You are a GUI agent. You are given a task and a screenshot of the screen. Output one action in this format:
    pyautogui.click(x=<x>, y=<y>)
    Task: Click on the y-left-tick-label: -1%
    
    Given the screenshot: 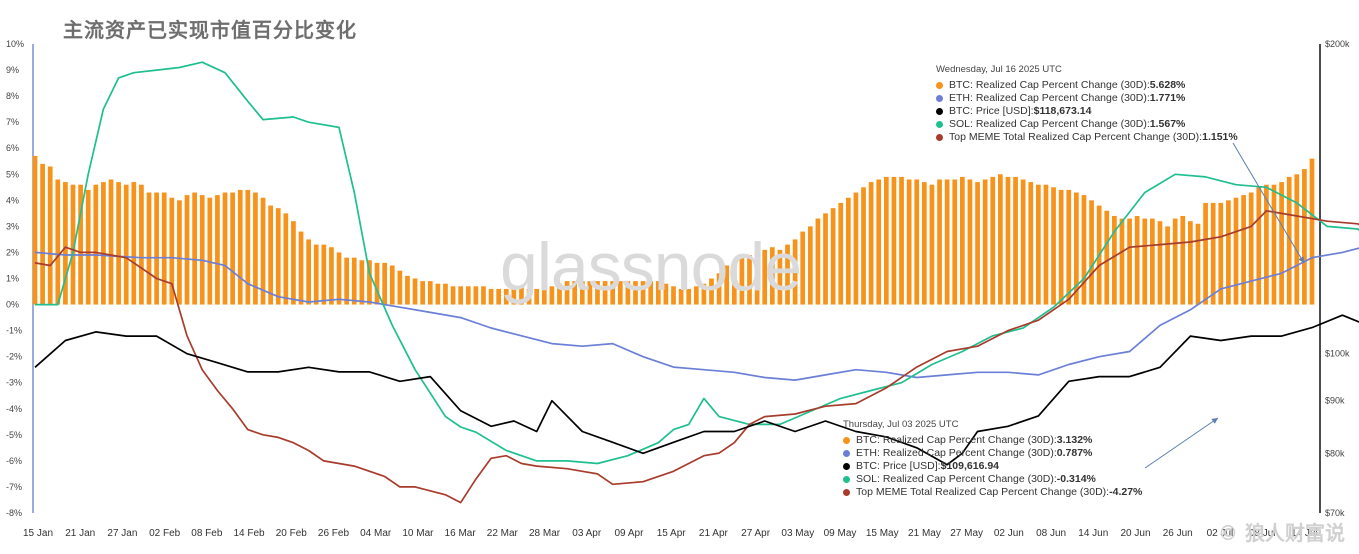 What is the action you would take?
    pyautogui.click(x=14, y=331)
    